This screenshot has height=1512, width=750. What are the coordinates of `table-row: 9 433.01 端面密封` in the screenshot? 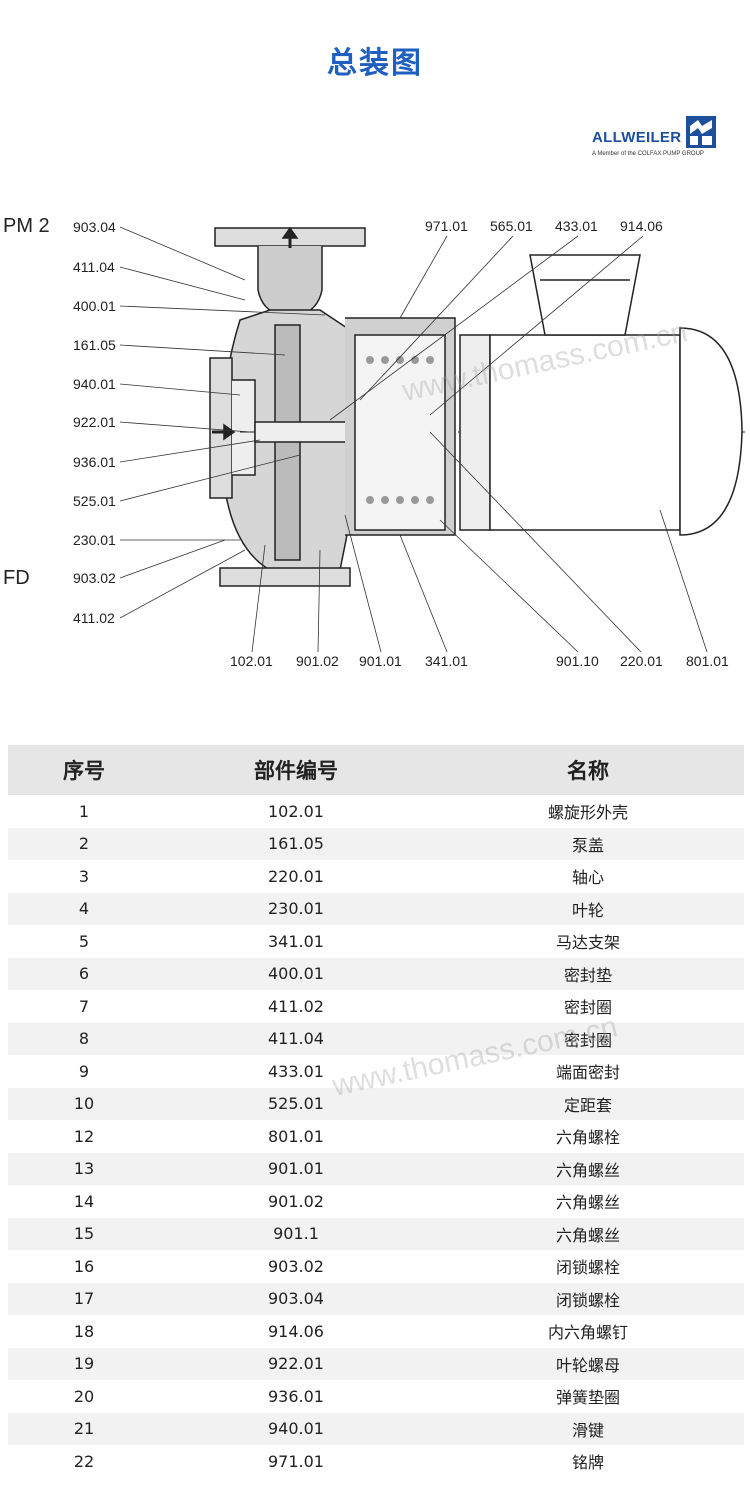 It's located at (376, 1071).